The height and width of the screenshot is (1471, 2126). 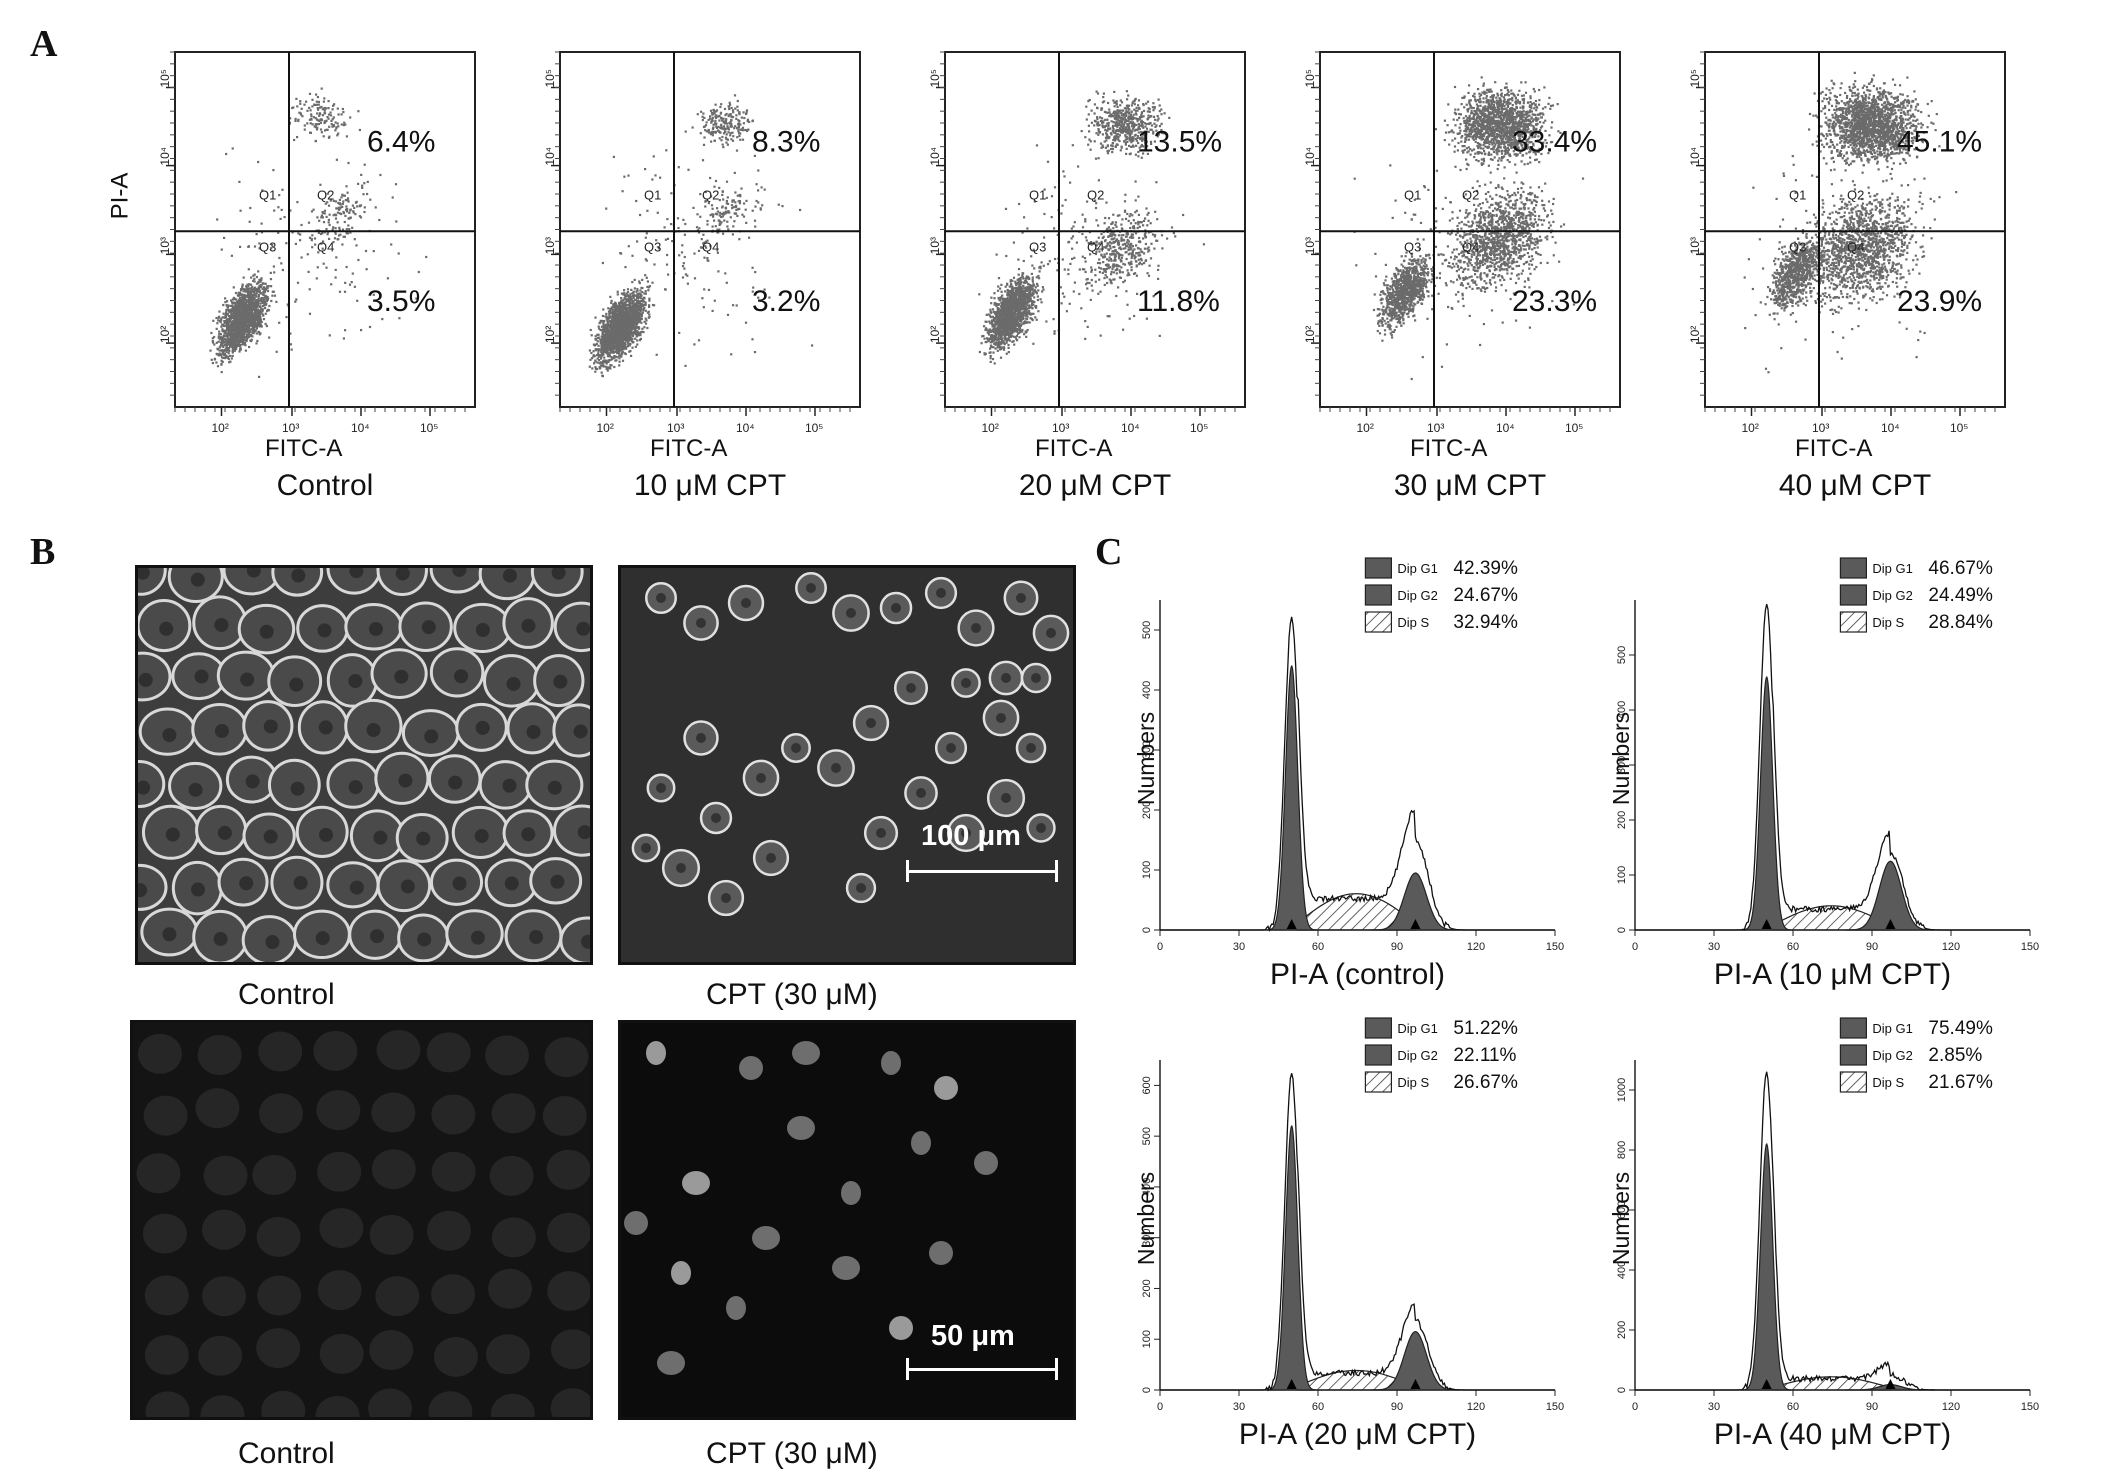 I want to click on dot-cloud, so click(x=1469, y=228).